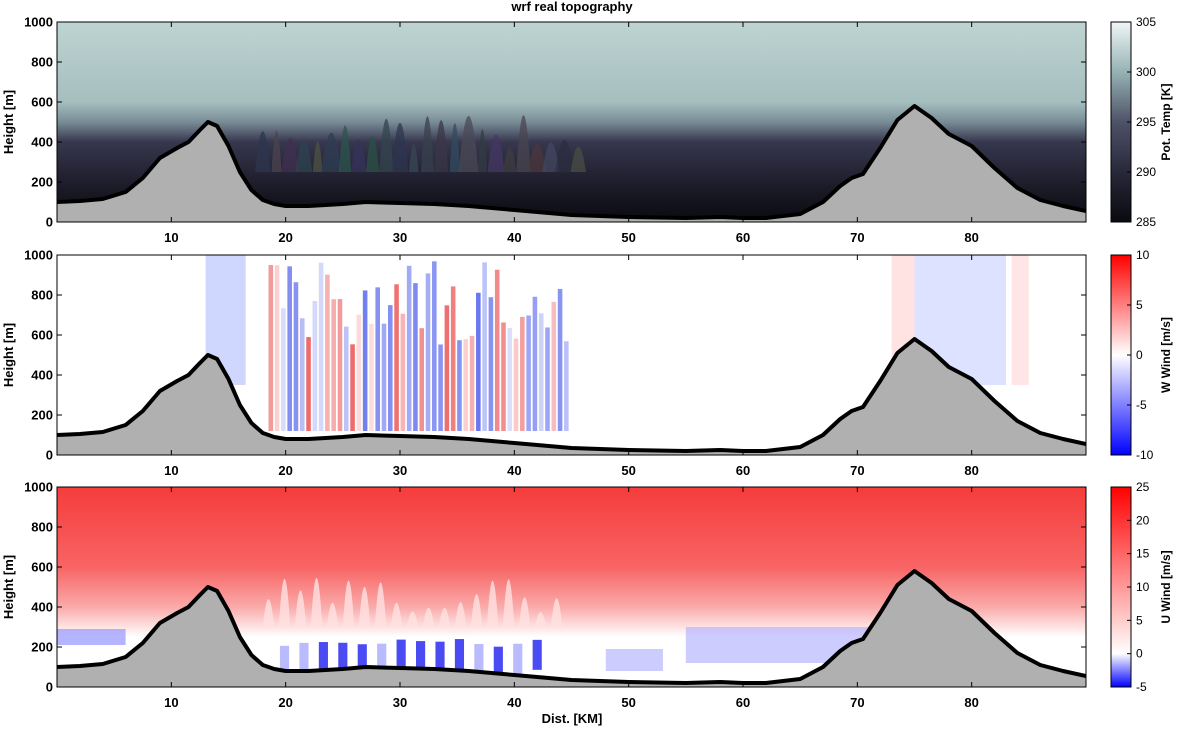  What do you see at coordinates (1143, 554) in the screenshot?
I see `colorbar-tick-label: 15` at bounding box center [1143, 554].